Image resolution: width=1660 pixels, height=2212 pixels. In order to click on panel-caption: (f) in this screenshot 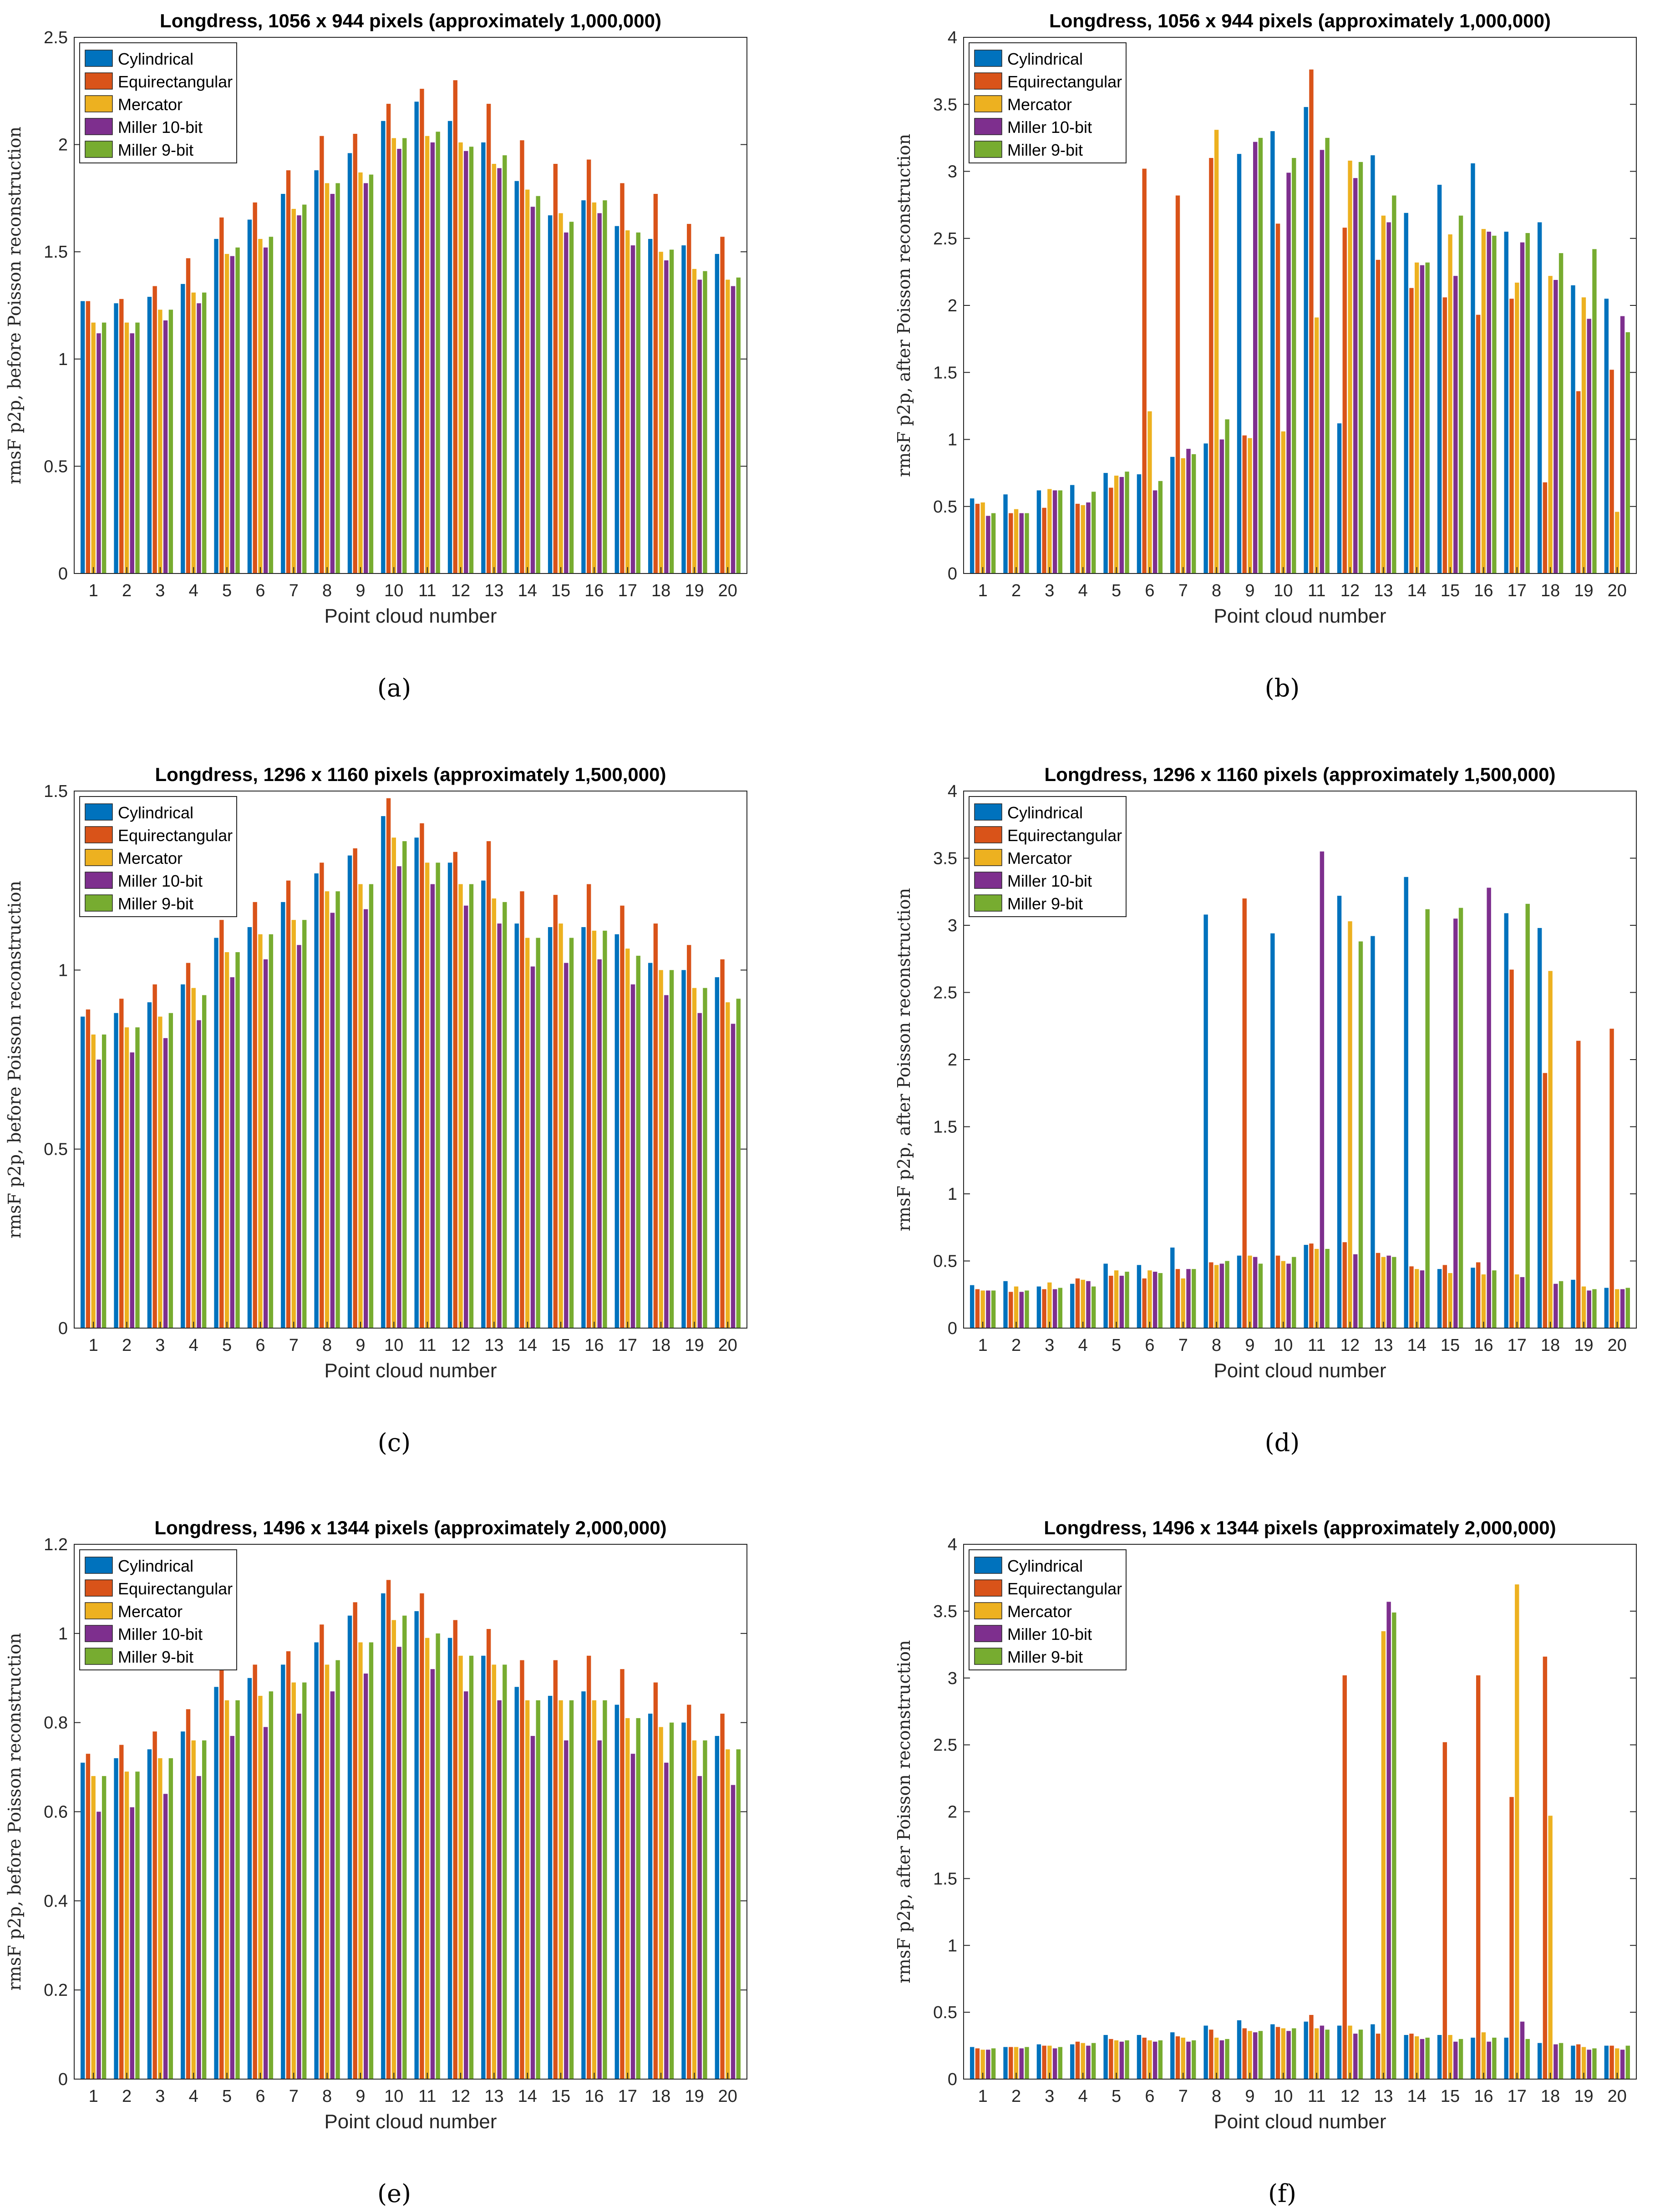, I will do `click(1282, 2193)`.